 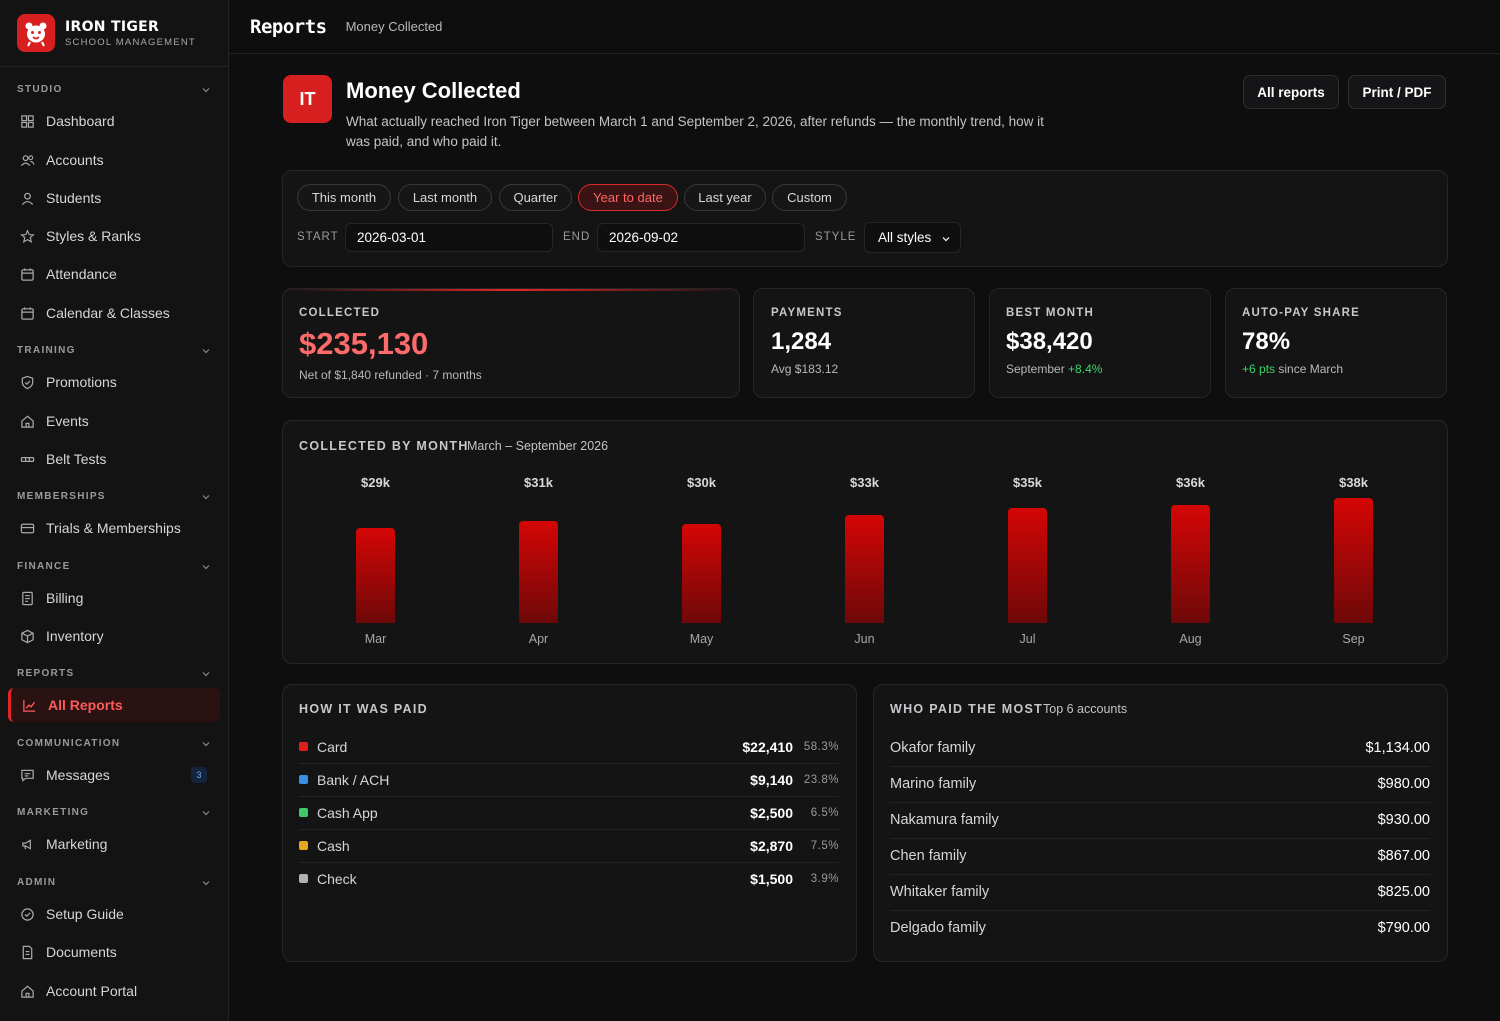 What do you see at coordinates (384, 446) in the screenshot?
I see `chart-title: COLLECTED BY MONTH` at bounding box center [384, 446].